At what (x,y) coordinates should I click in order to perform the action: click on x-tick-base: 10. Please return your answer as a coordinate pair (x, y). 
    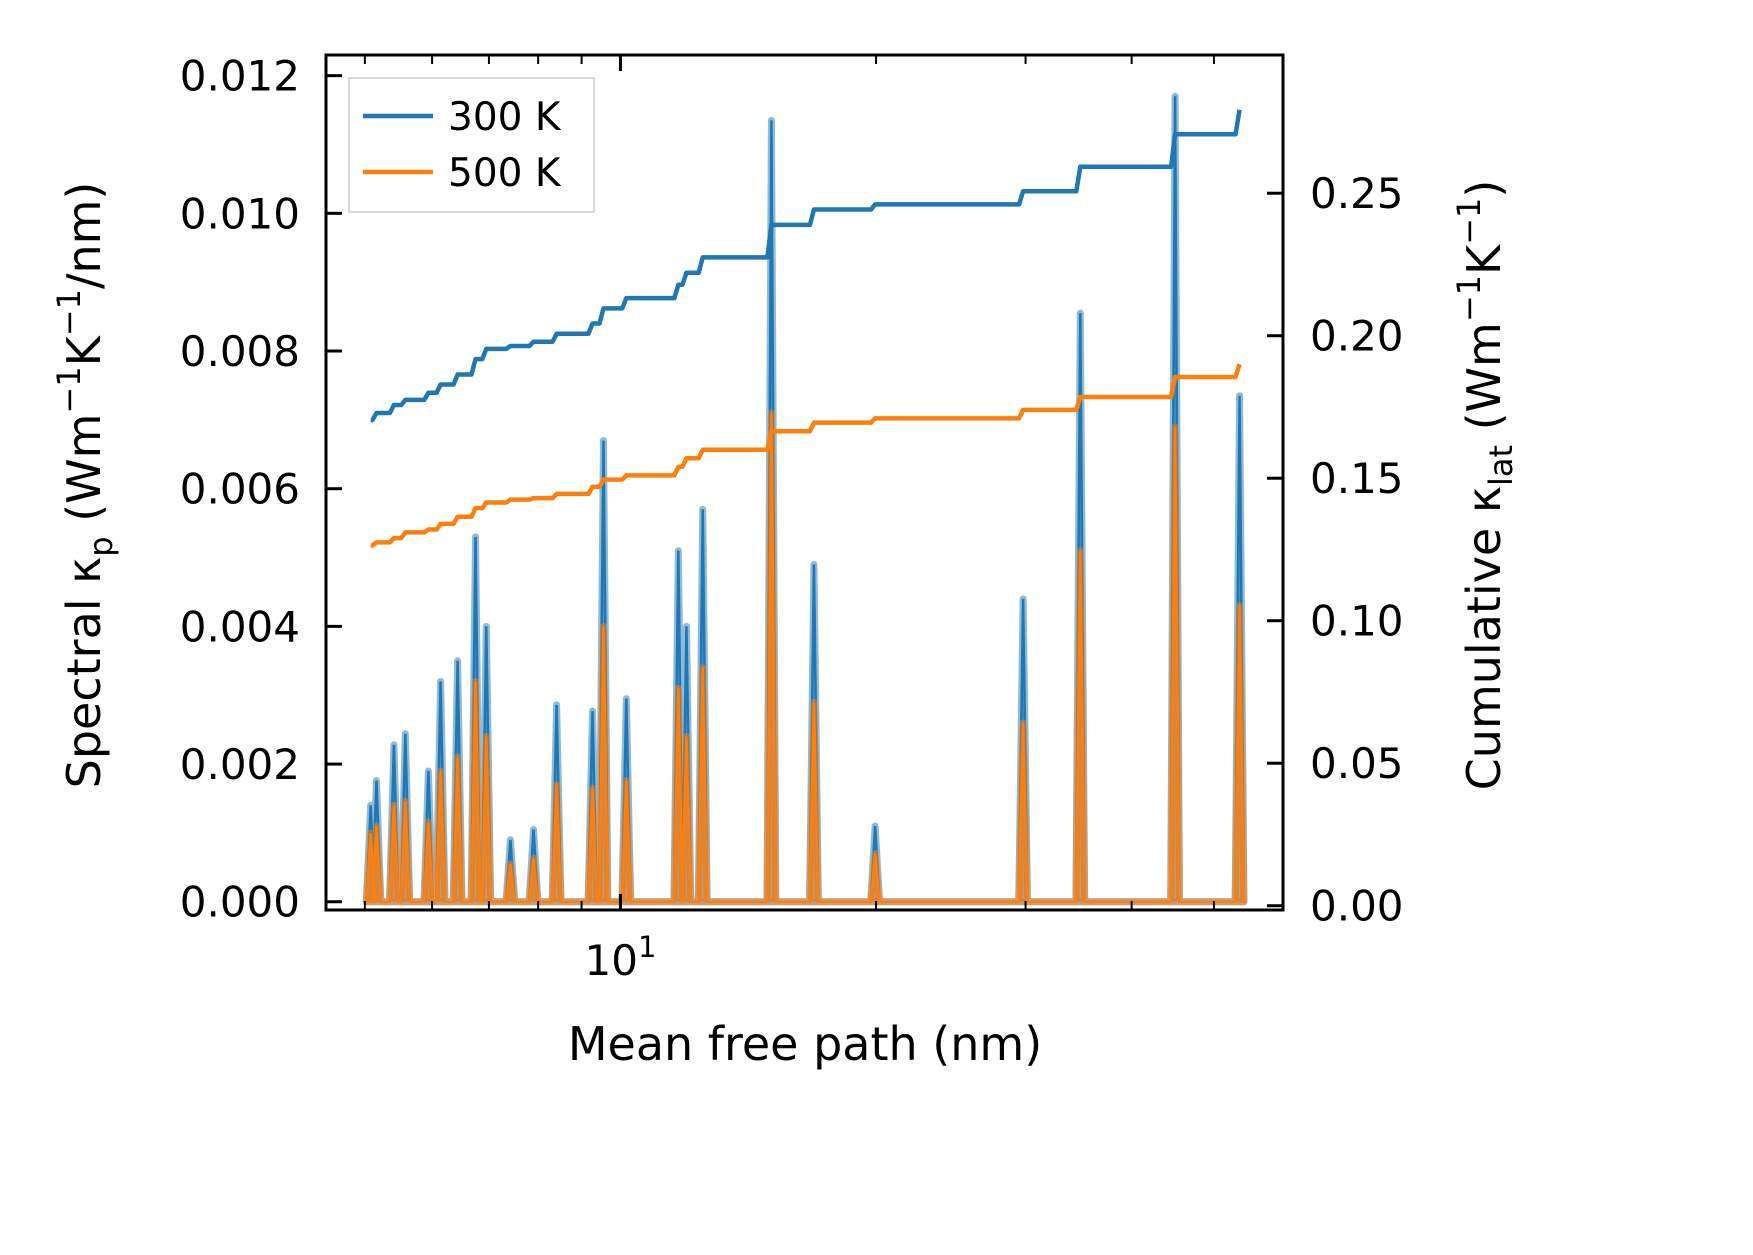
    Looking at the image, I should click on (610, 960).